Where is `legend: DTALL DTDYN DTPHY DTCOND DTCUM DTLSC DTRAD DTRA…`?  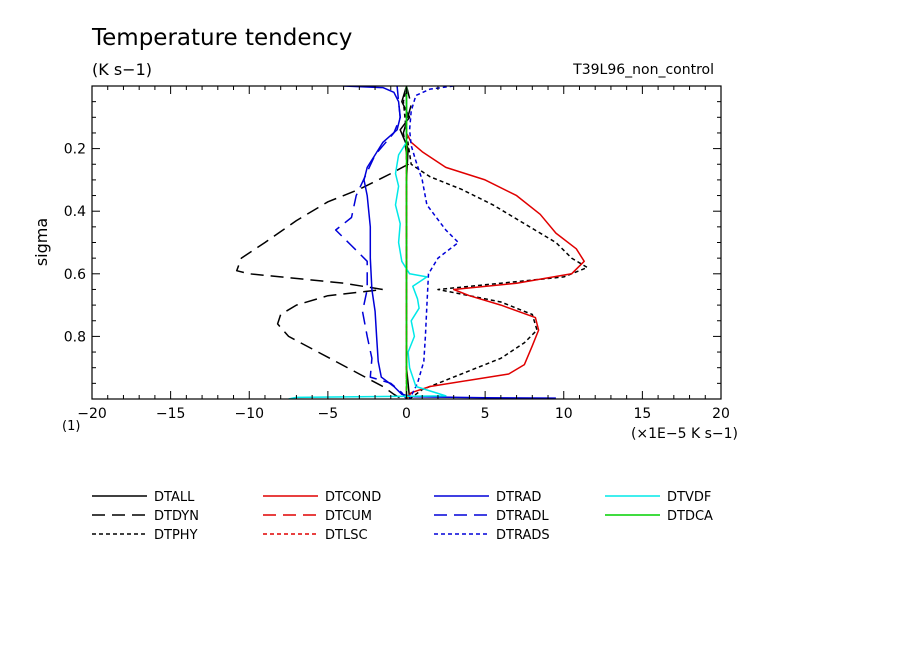 legend: DTALL DTDYN DTPHY DTCOND DTCUM DTLSC DTRAD DTRA… is located at coordinates (402, 516).